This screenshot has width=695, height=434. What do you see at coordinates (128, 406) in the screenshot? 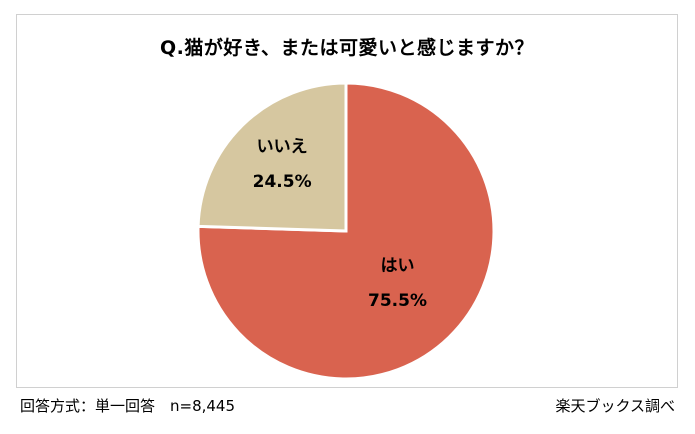
I see `response-method-note: 回答方式：単一回答 n=8,445` at bounding box center [128, 406].